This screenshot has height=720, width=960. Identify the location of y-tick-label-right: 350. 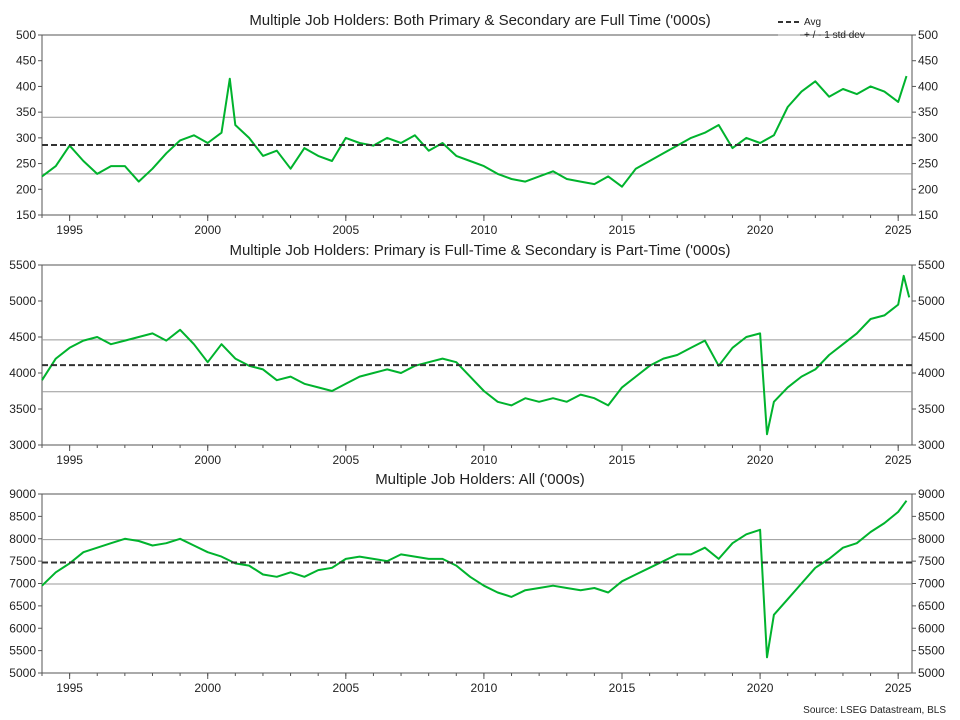
(928, 112).